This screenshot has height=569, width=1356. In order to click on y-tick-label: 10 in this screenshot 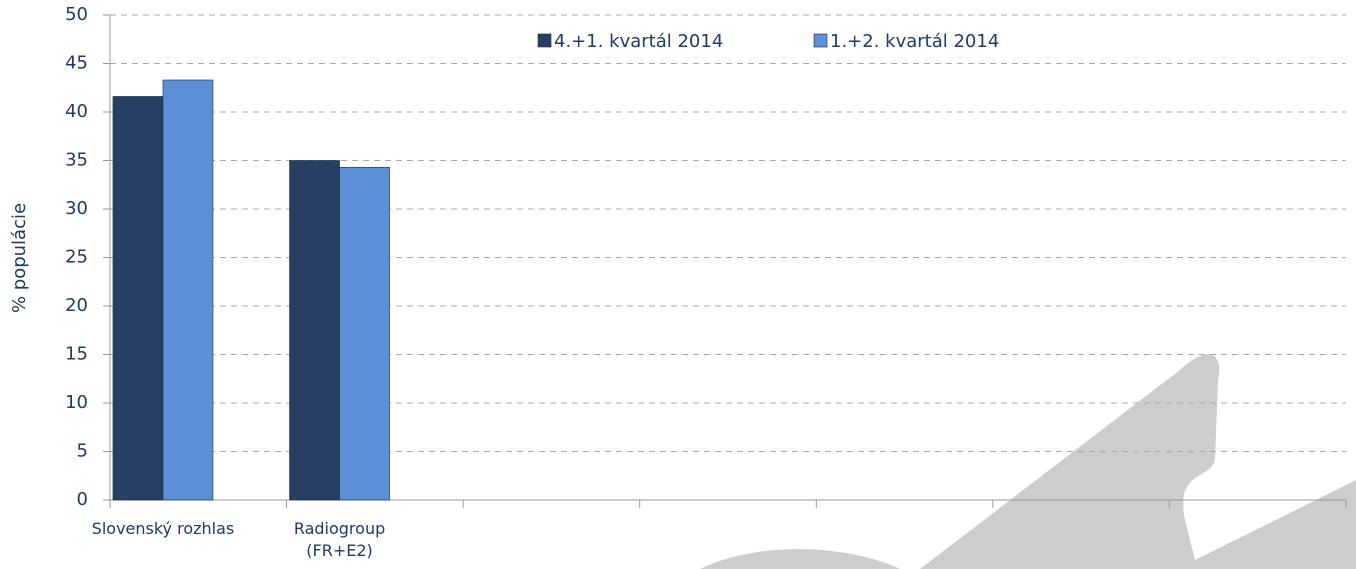, I will do `click(76, 402)`.